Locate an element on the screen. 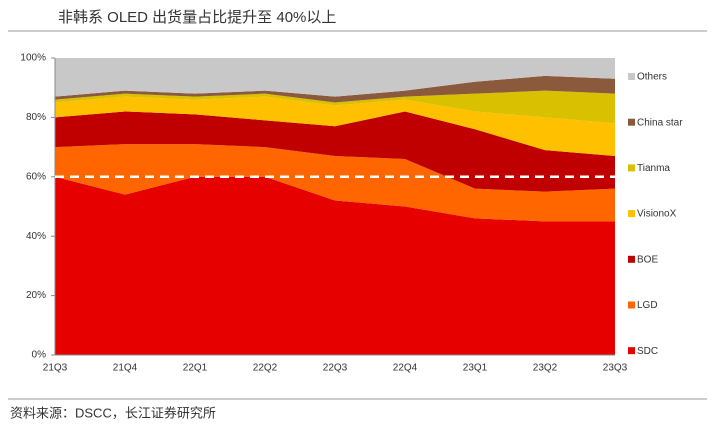 This screenshot has width=715, height=434. legend-label: Tianma is located at coordinates (653, 168).